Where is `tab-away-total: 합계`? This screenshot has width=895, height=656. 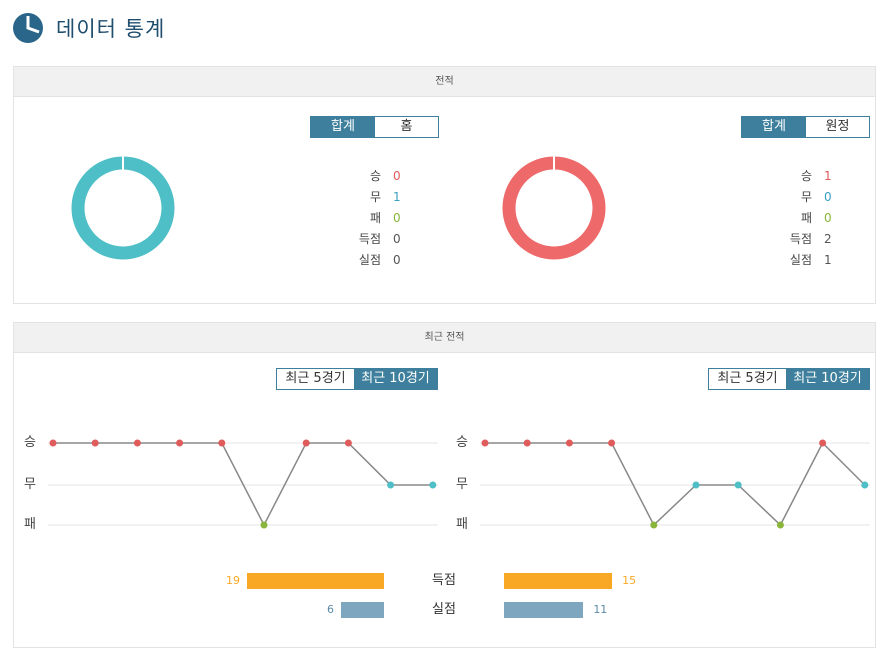
tab-away-total: 합계 is located at coordinates (774, 127).